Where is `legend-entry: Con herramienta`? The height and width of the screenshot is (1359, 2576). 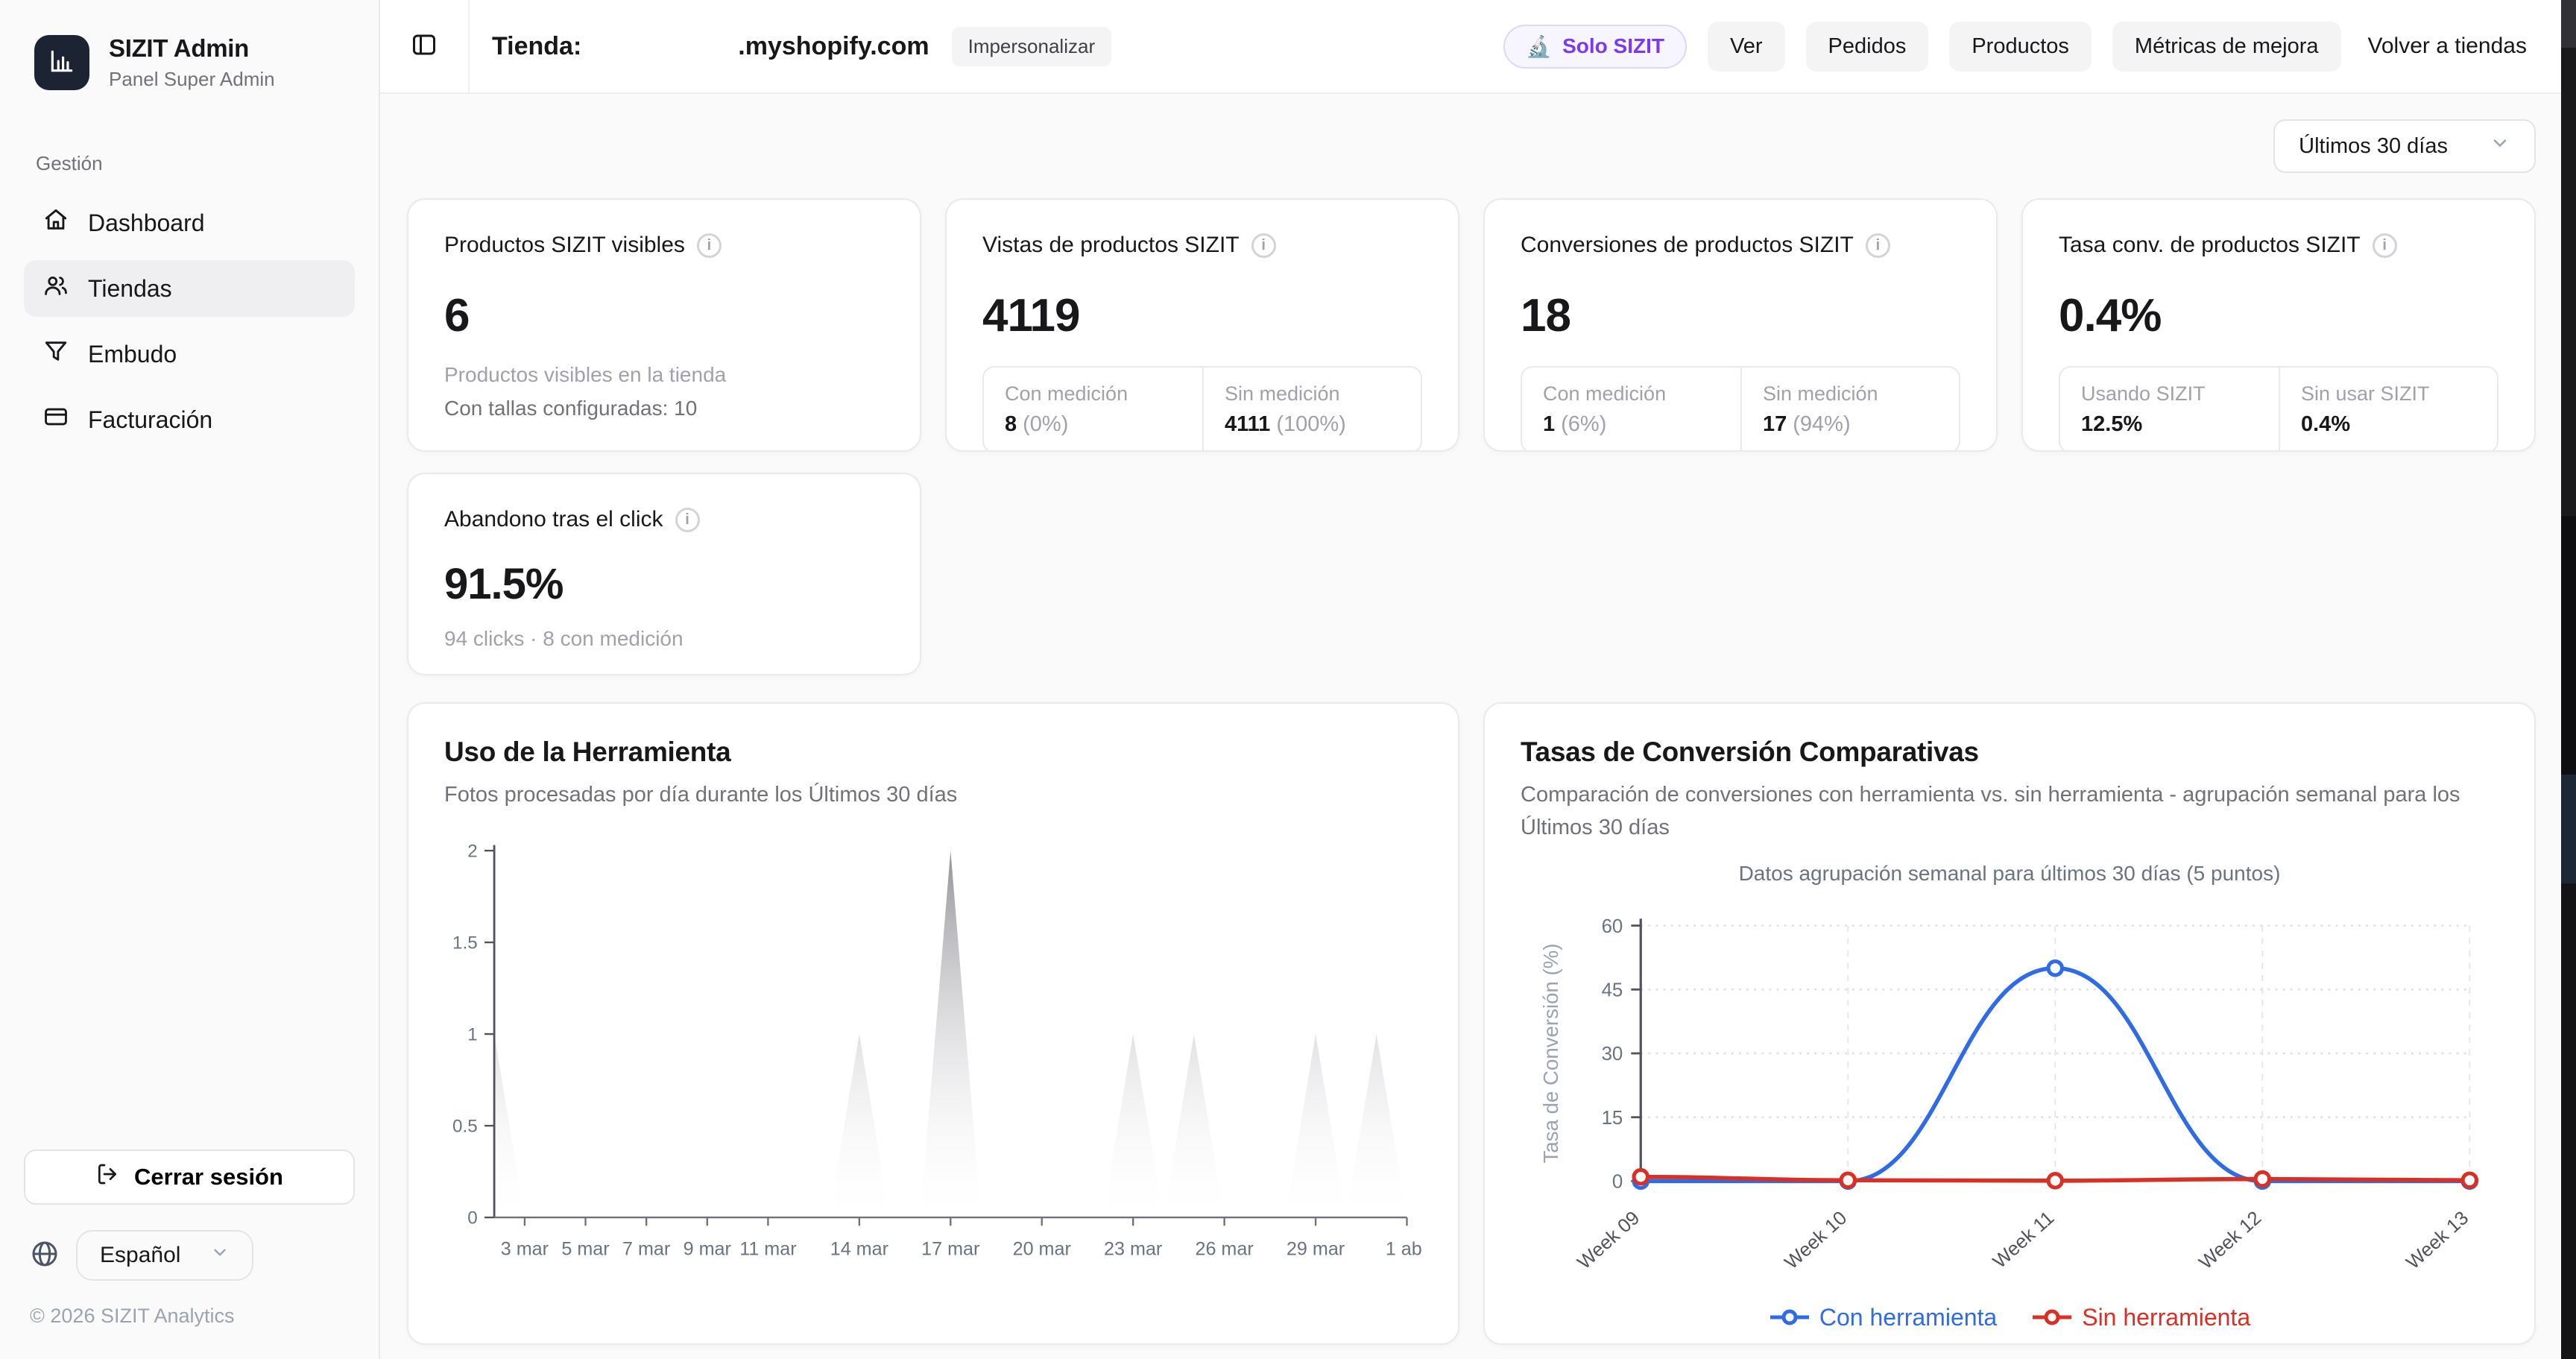
legend-entry: Con herramienta is located at coordinates (1883, 1317).